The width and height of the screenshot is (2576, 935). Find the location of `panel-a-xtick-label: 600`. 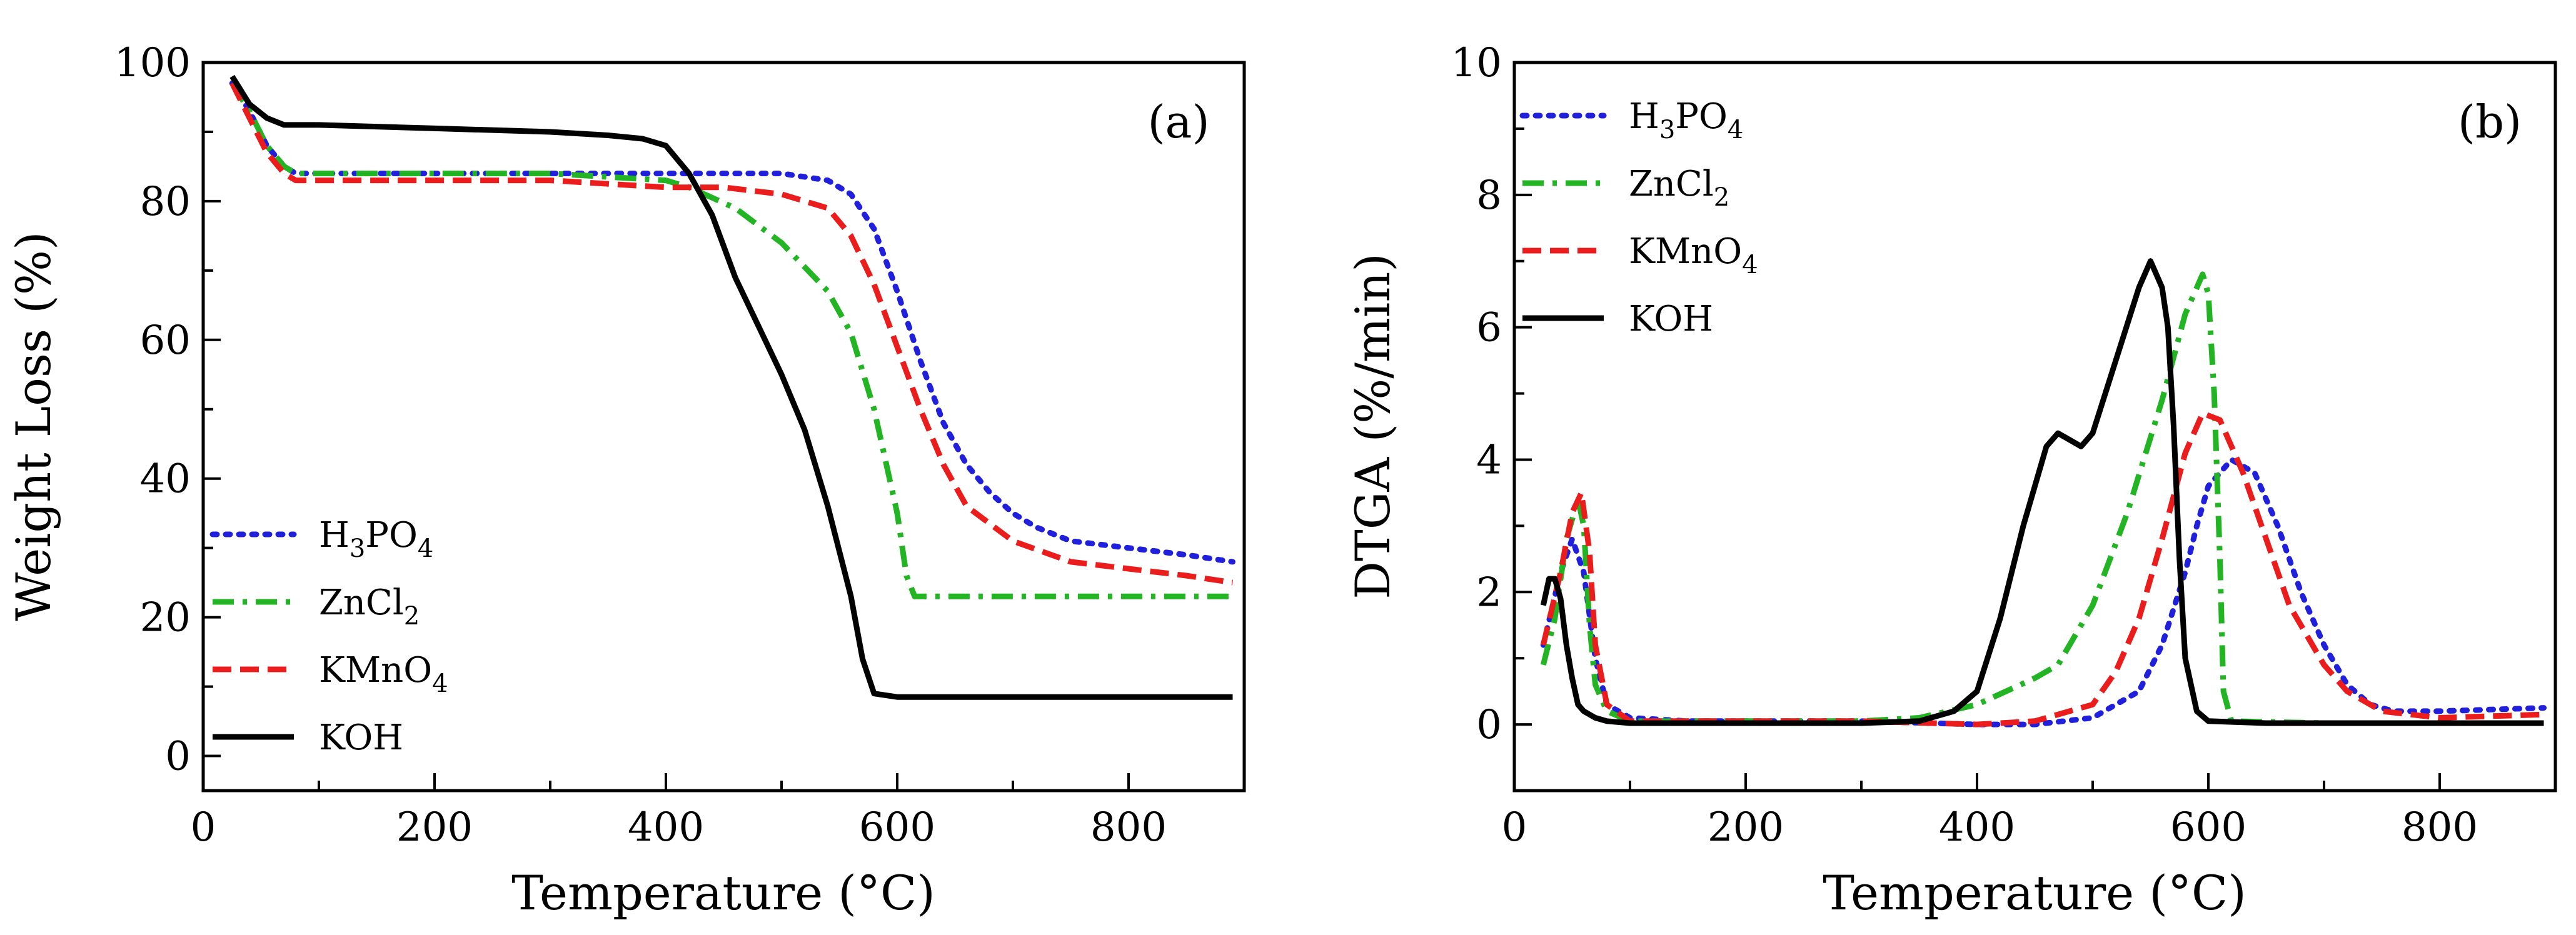

panel-a-xtick-label: 600 is located at coordinates (897, 827).